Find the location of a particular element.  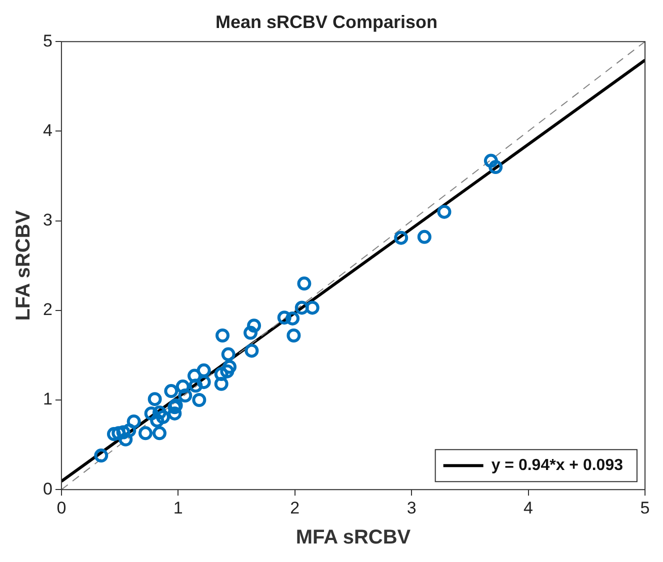

x-tick-label: 2 is located at coordinates (295, 508).